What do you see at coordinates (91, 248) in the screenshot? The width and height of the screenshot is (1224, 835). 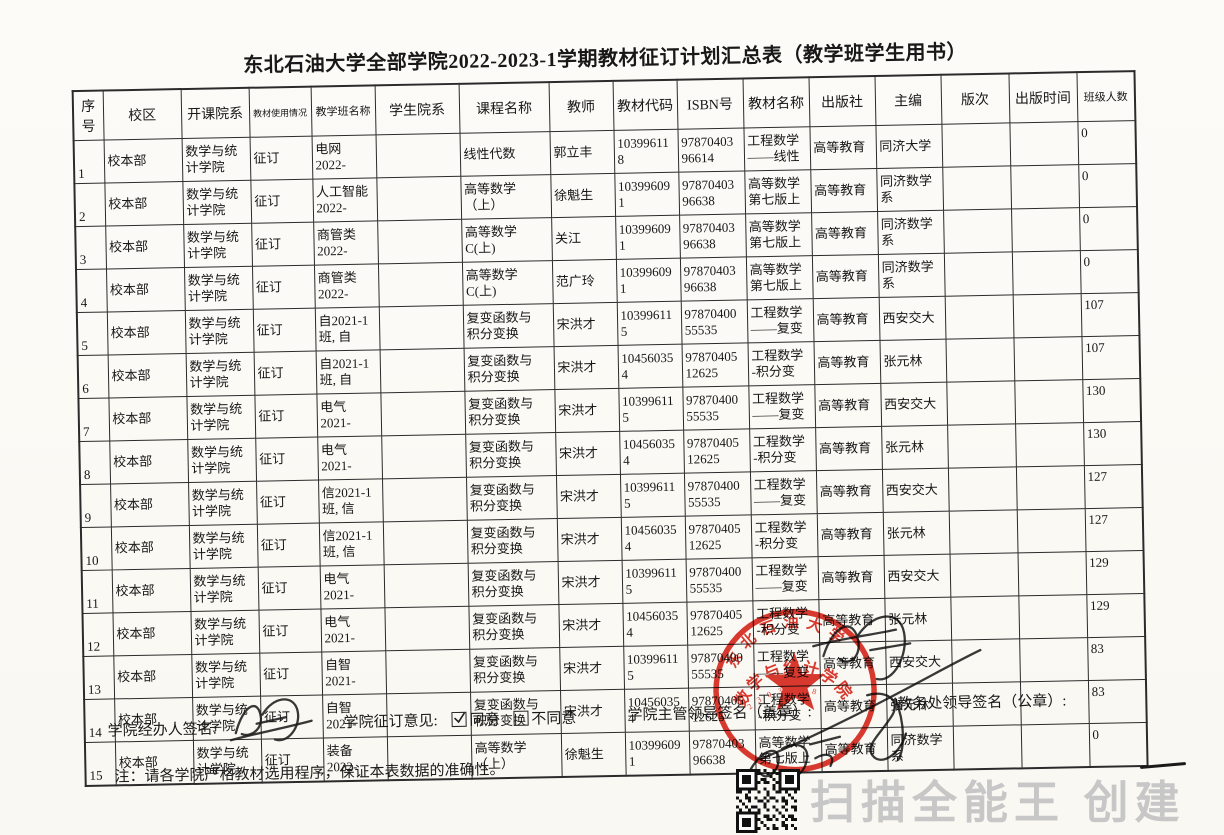 I see `table-cell: 3` at bounding box center [91, 248].